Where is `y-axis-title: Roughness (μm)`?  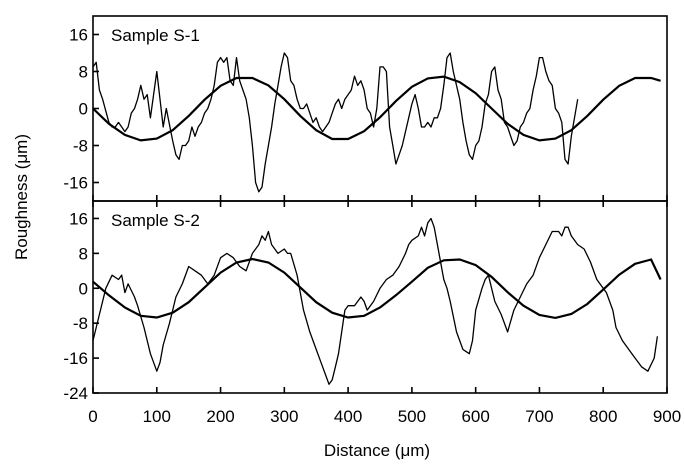 y-axis-title: Roughness (μm) is located at coordinates (21, 197).